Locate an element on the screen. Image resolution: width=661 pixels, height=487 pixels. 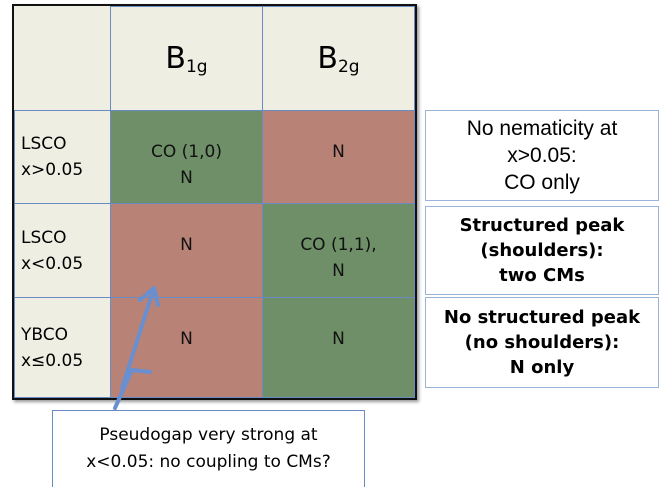
row-label: x>0.05 is located at coordinates (52, 170).